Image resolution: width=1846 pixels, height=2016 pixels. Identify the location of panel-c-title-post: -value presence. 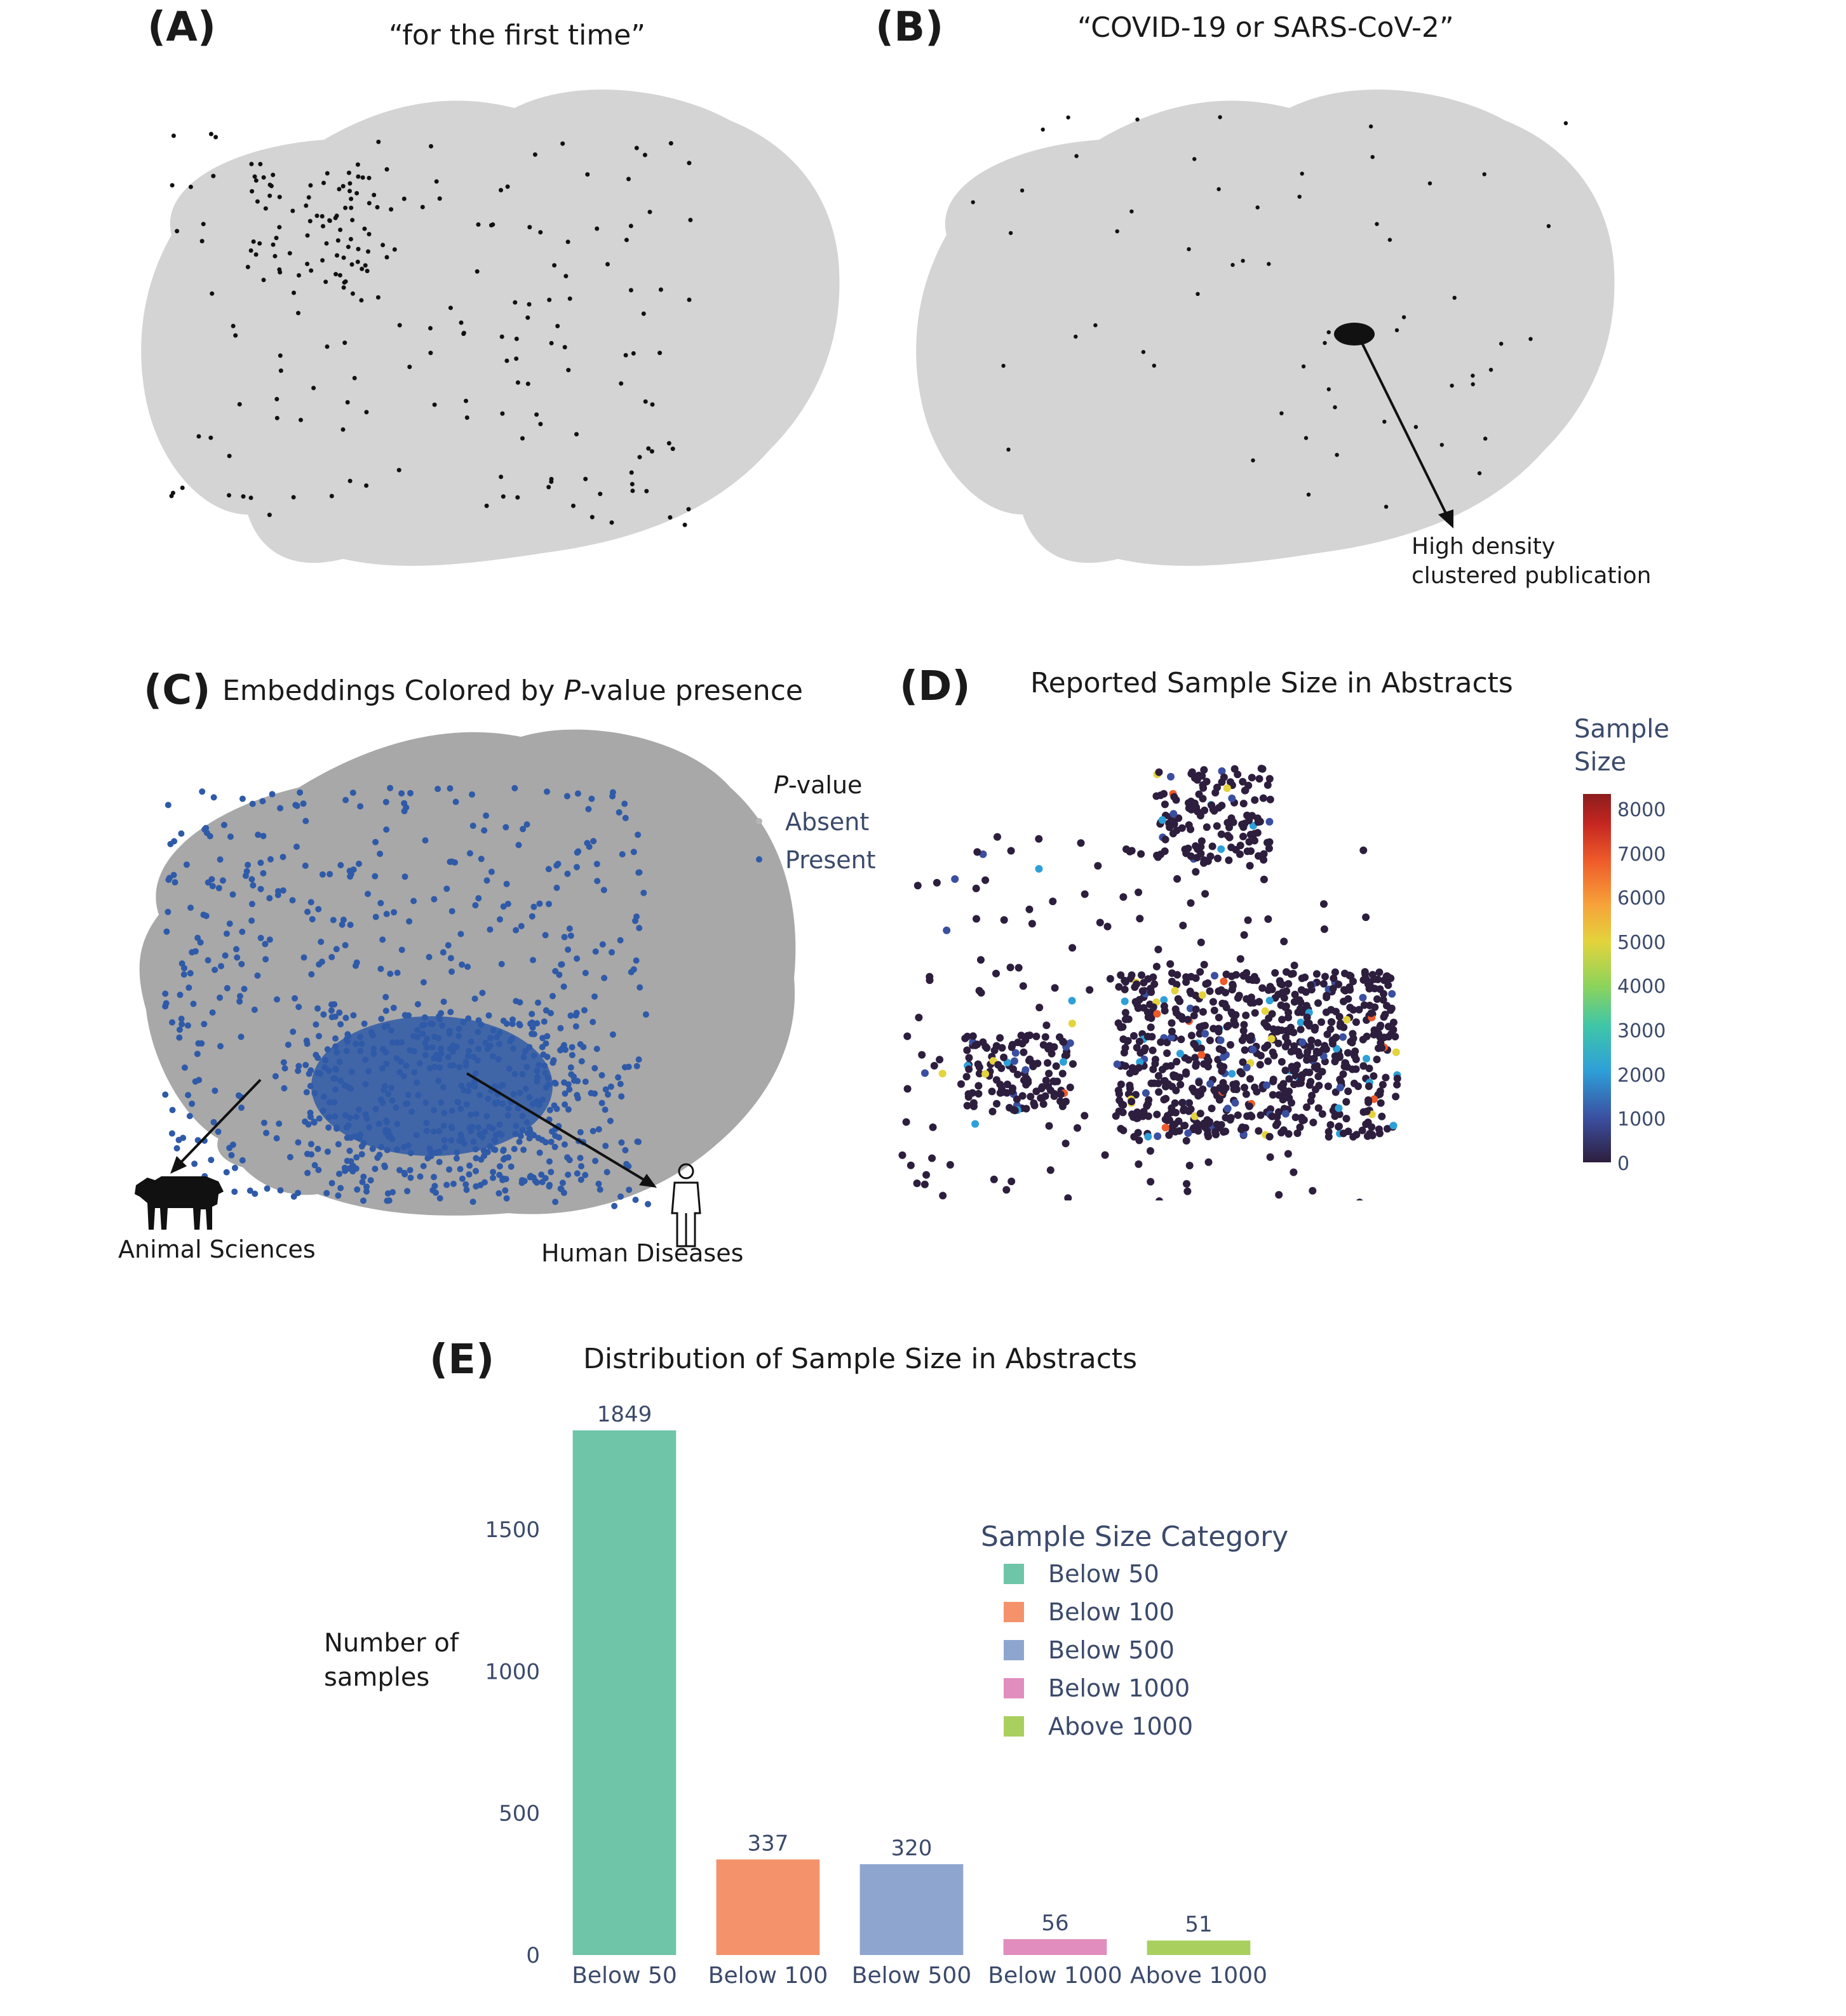
(692, 691).